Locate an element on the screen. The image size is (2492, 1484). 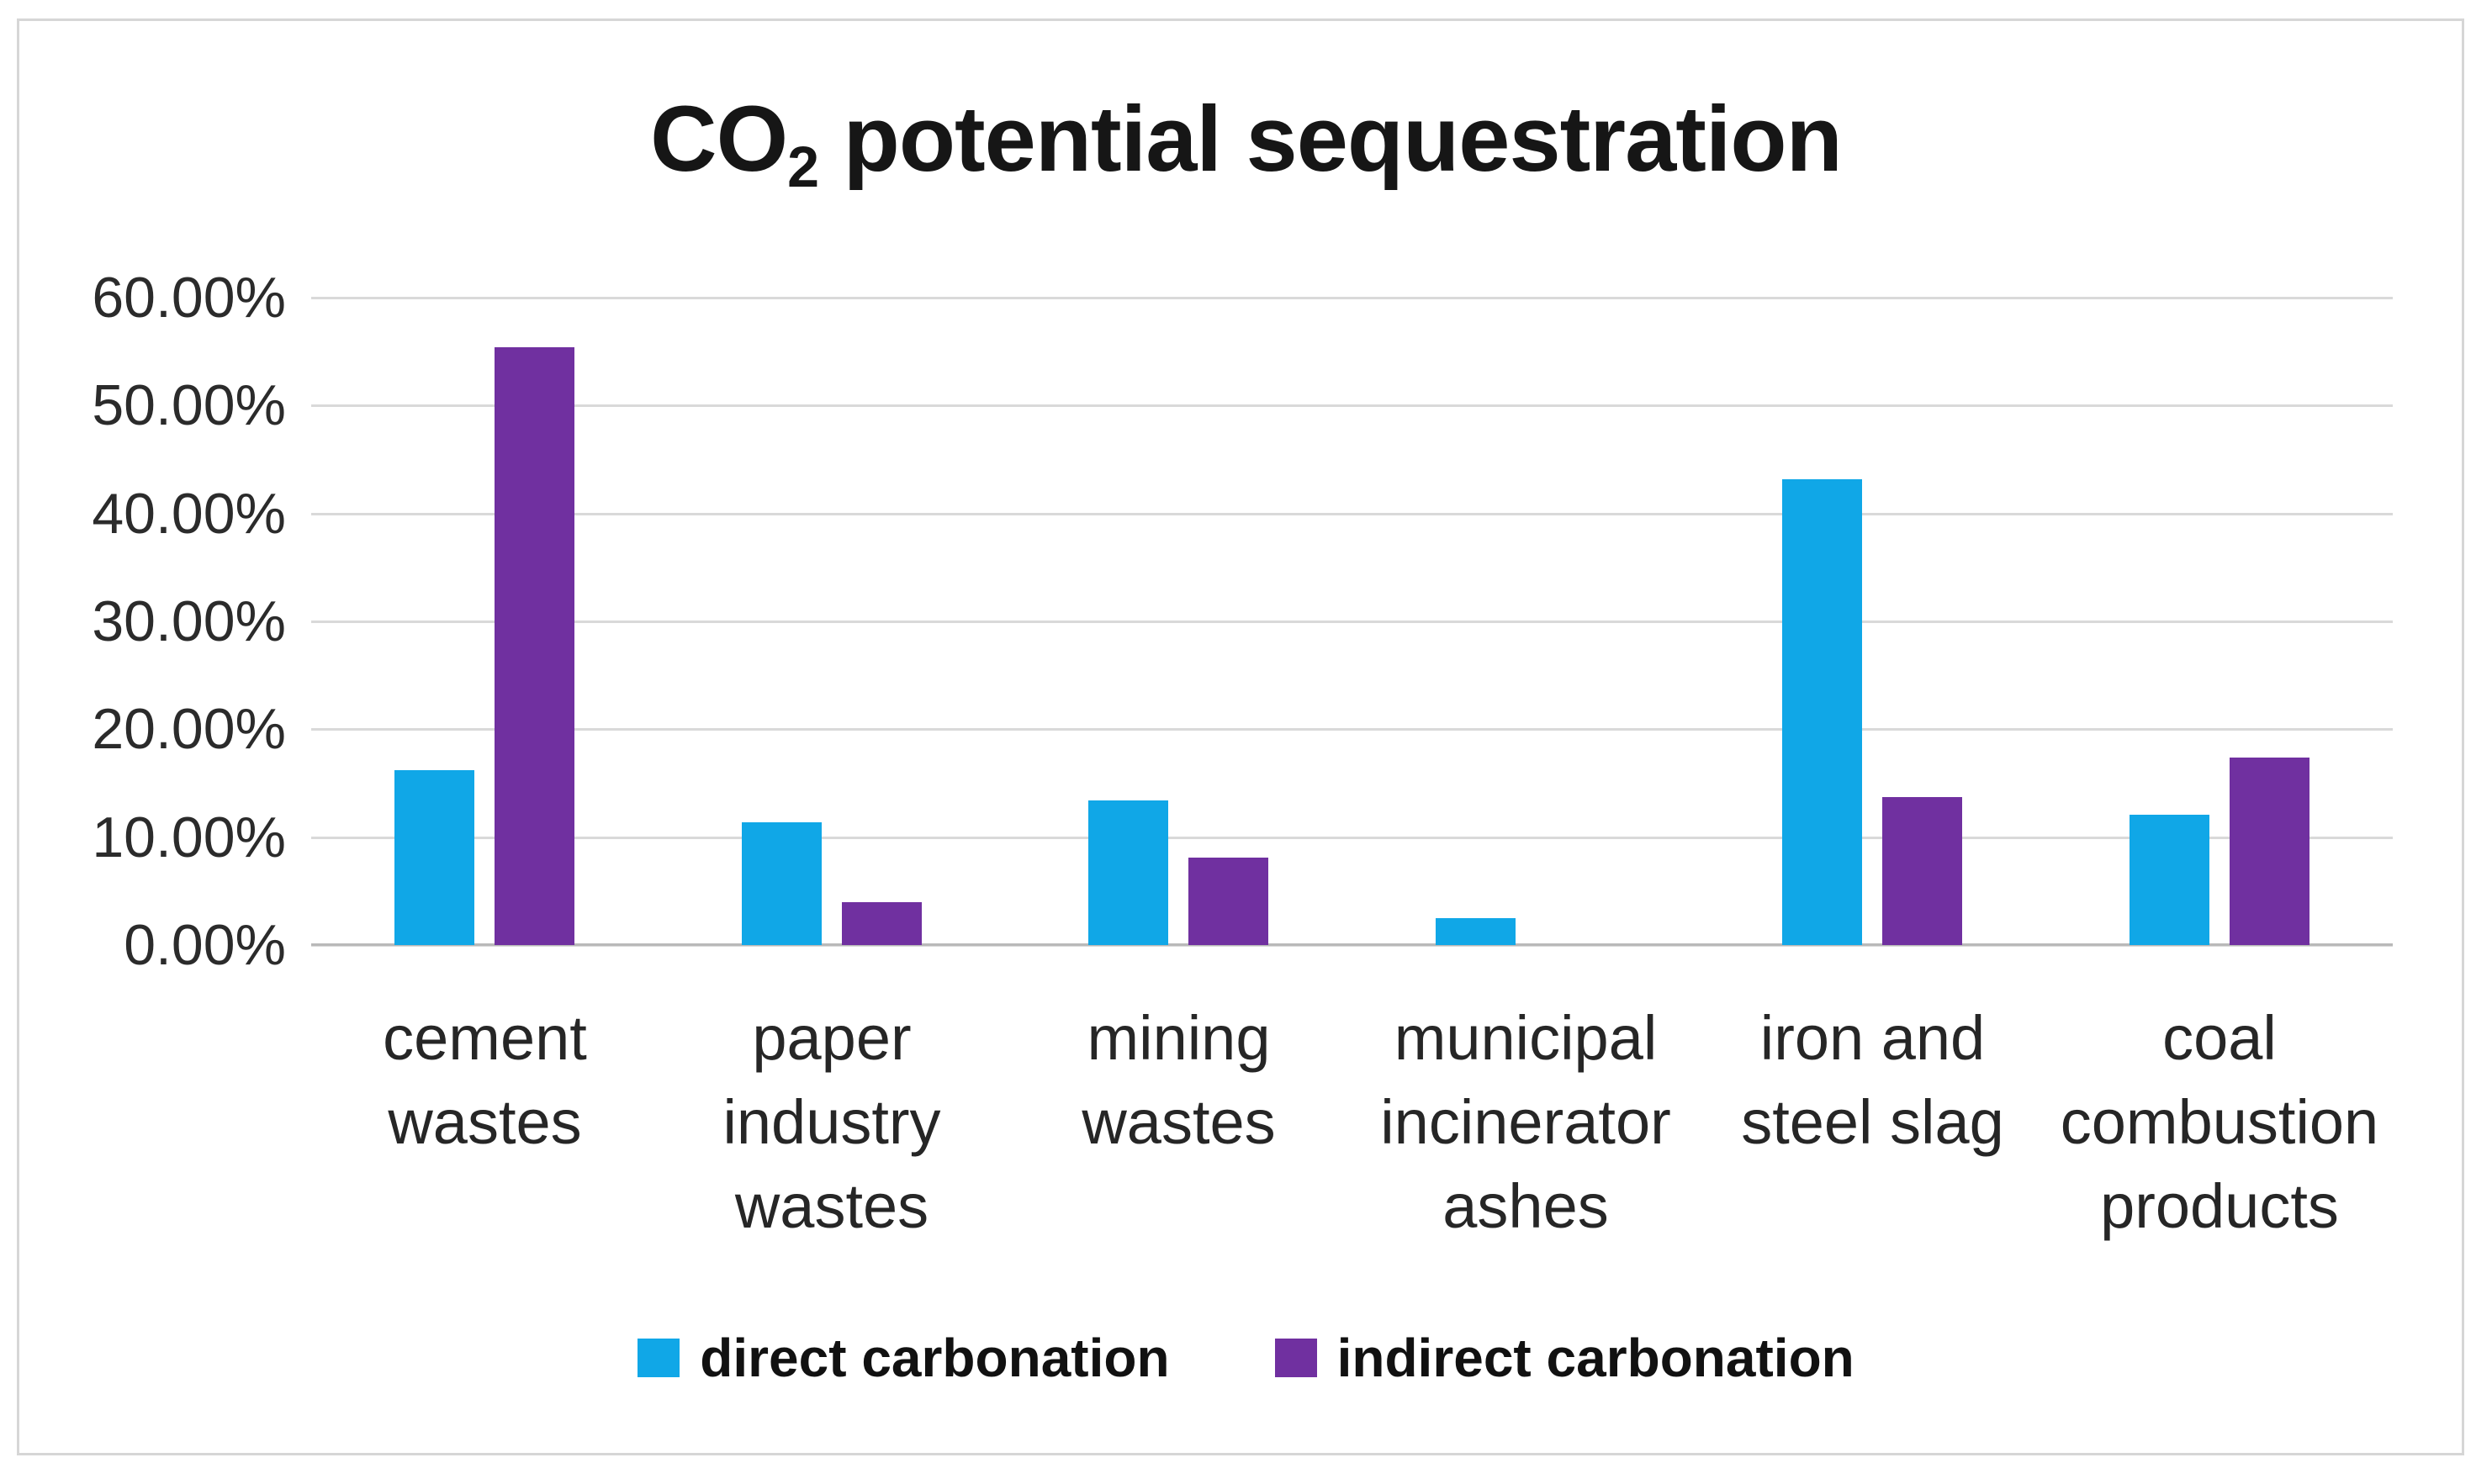
legend-swatch-indirect-carbonation is located at coordinates (1295, 1358).